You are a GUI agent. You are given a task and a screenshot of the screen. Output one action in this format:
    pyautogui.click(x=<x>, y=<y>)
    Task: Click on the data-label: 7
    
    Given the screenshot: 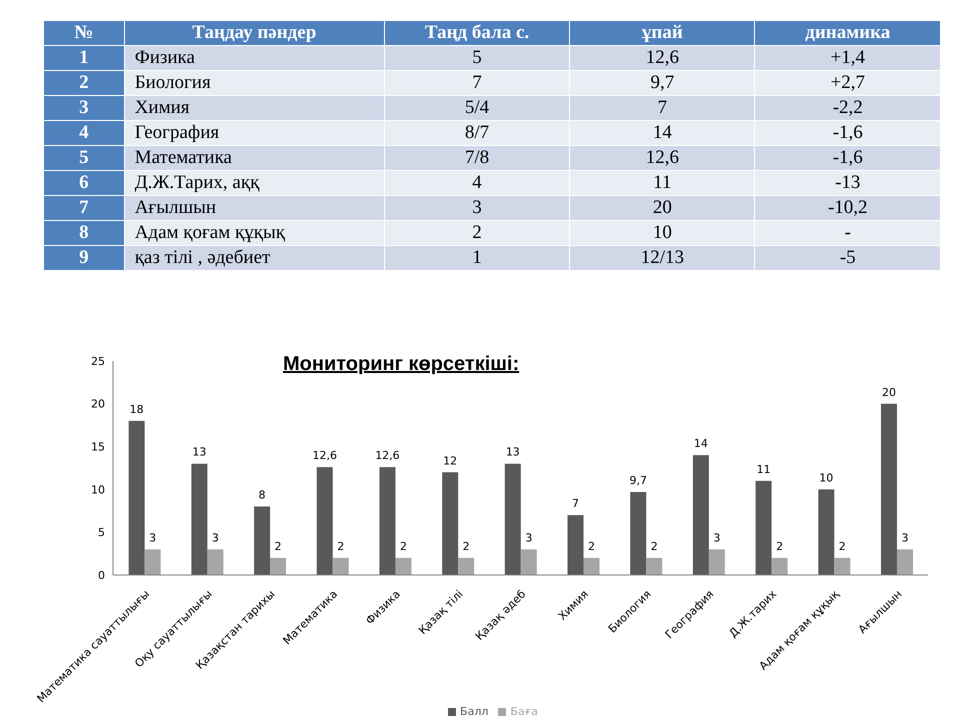 What is the action you would take?
    pyautogui.click(x=576, y=503)
    